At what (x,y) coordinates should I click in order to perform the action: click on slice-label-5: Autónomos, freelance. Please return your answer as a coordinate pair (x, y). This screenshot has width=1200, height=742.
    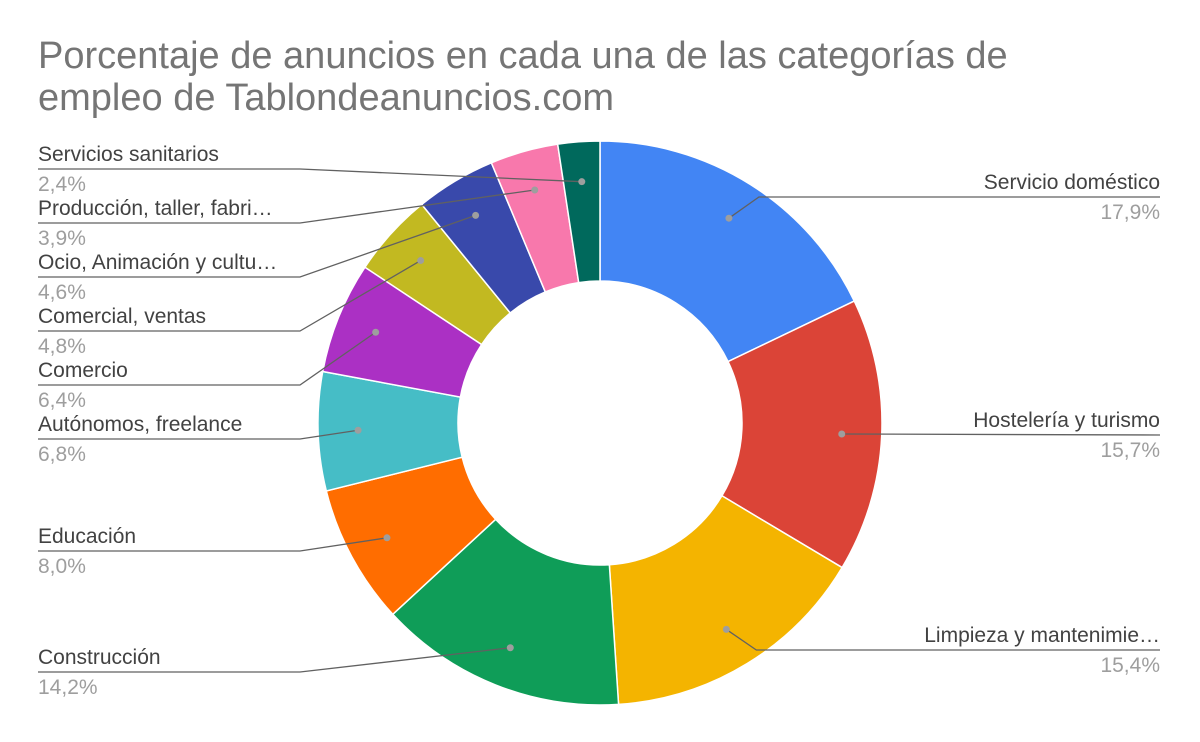
    Looking at the image, I should click on (140, 424).